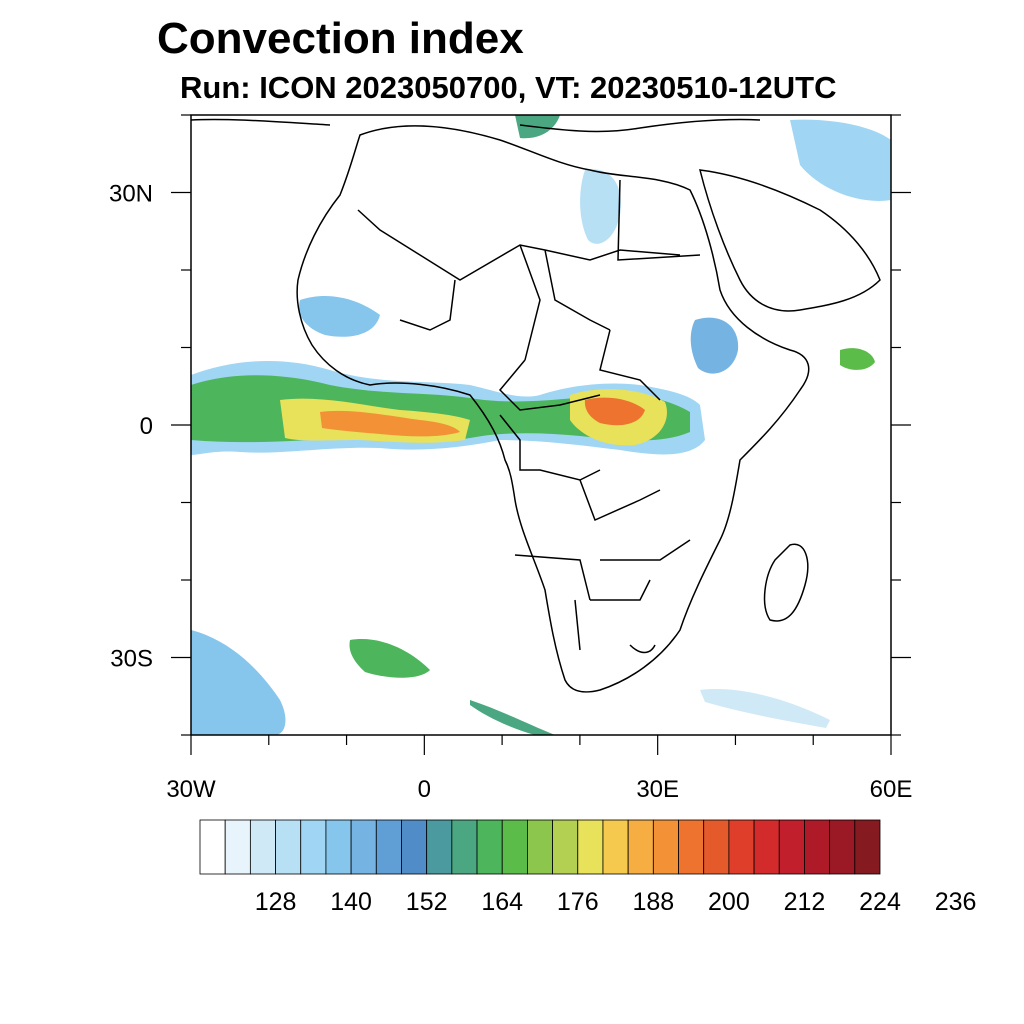 The width and height of the screenshot is (1024, 1024). I want to click on colorbar-label: 176, so click(578, 902).